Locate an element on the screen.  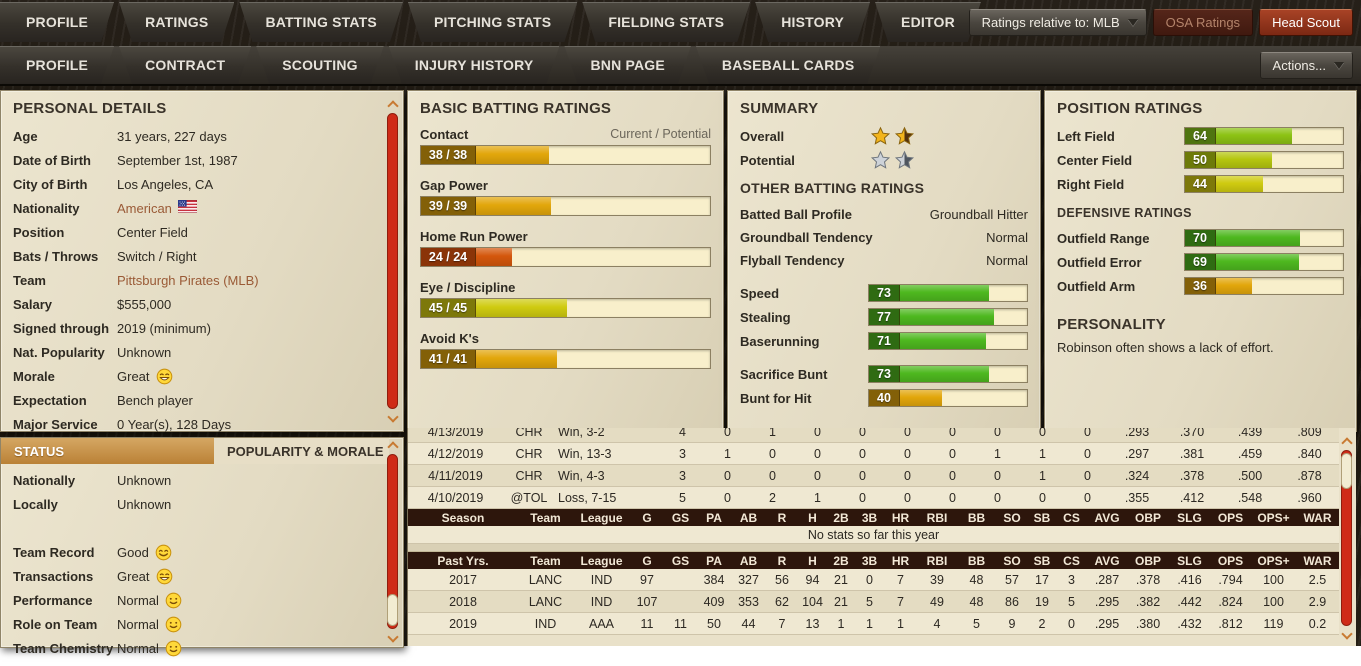
column-header: AVG is located at coordinates (1107, 560).